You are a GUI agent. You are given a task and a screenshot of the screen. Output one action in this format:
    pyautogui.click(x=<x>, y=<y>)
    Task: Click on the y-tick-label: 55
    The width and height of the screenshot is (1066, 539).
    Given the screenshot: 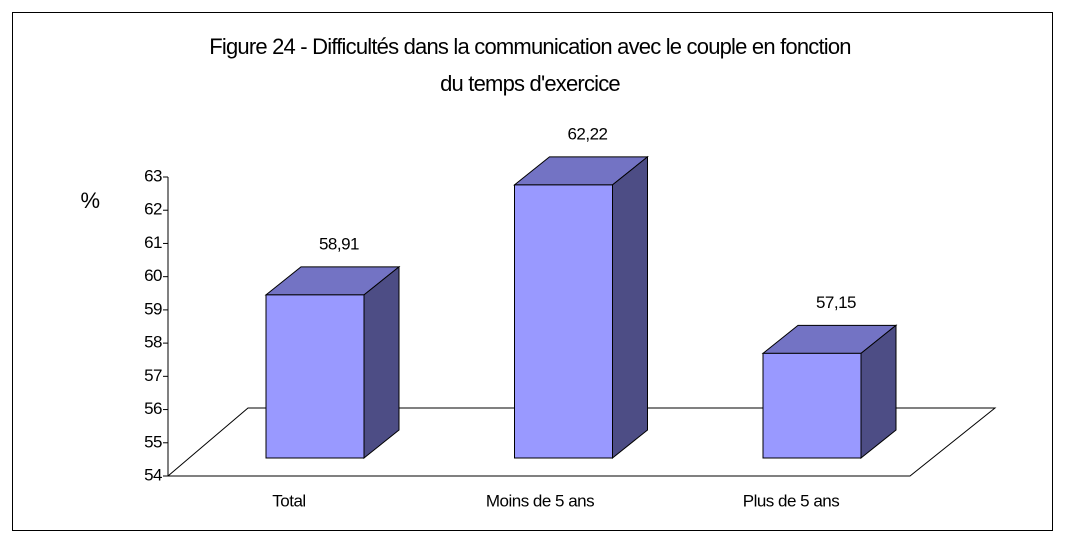 What is the action you would take?
    pyautogui.click(x=153, y=441)
    